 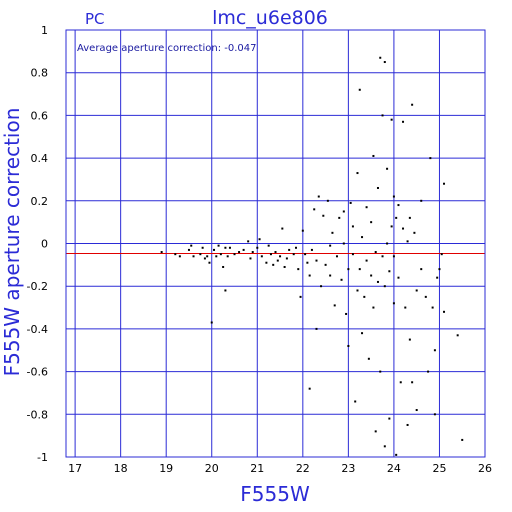 I want to click on y-tick-label: -0.8, so click(x=37, y=414).